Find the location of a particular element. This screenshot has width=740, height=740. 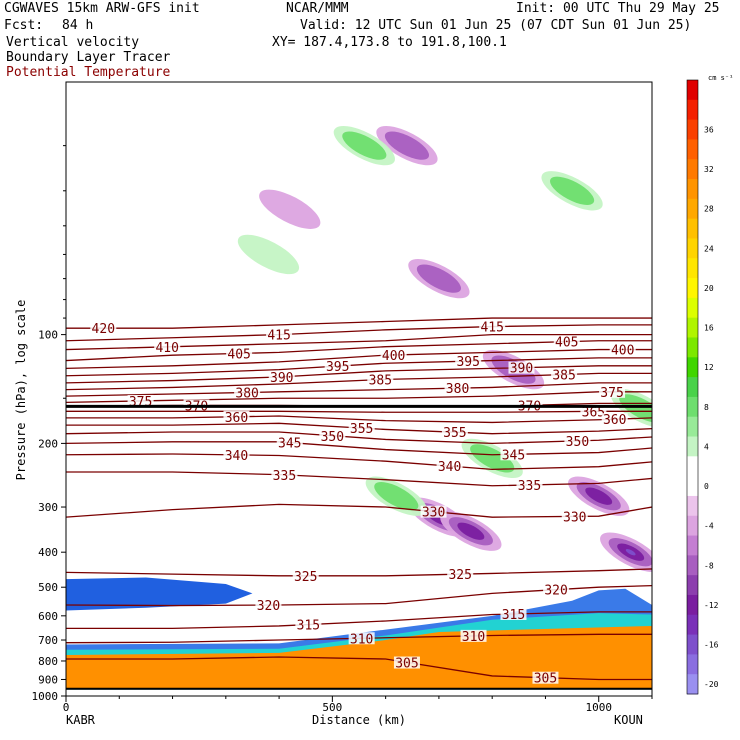

field-potential-temperature: Potential Temperature is located at coordinates (88, 72).